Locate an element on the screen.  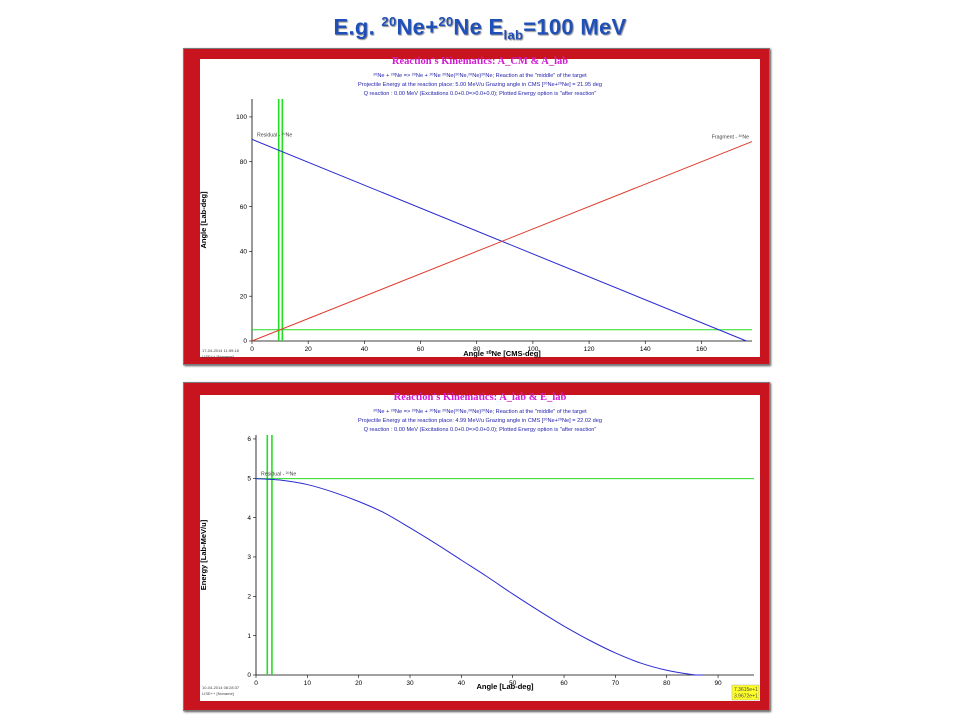
y-tick-label: 80 is located at coordinates (244, 162).